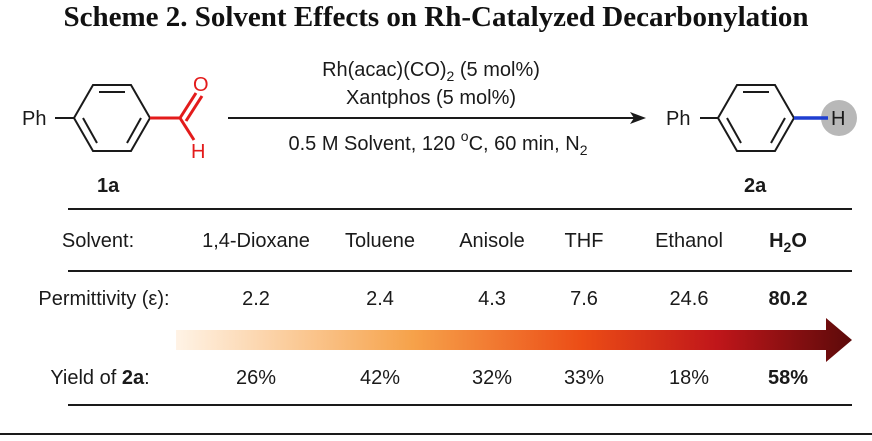 This screenshot has width=872, height=441. I want to click on product-ph-label: Ph, so click(678, 119).